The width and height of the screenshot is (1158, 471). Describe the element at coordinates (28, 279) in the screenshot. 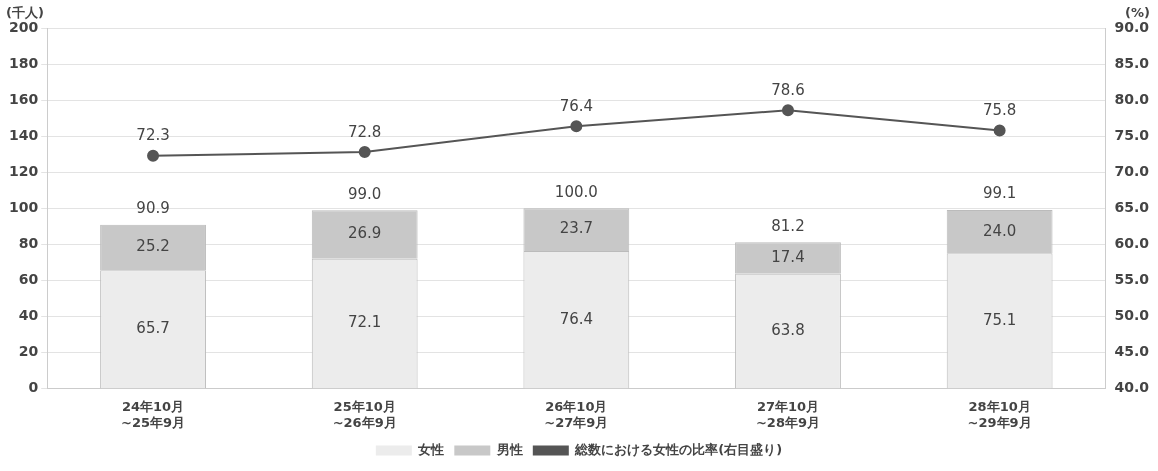

I see `y-tick-label: 60` at that location.